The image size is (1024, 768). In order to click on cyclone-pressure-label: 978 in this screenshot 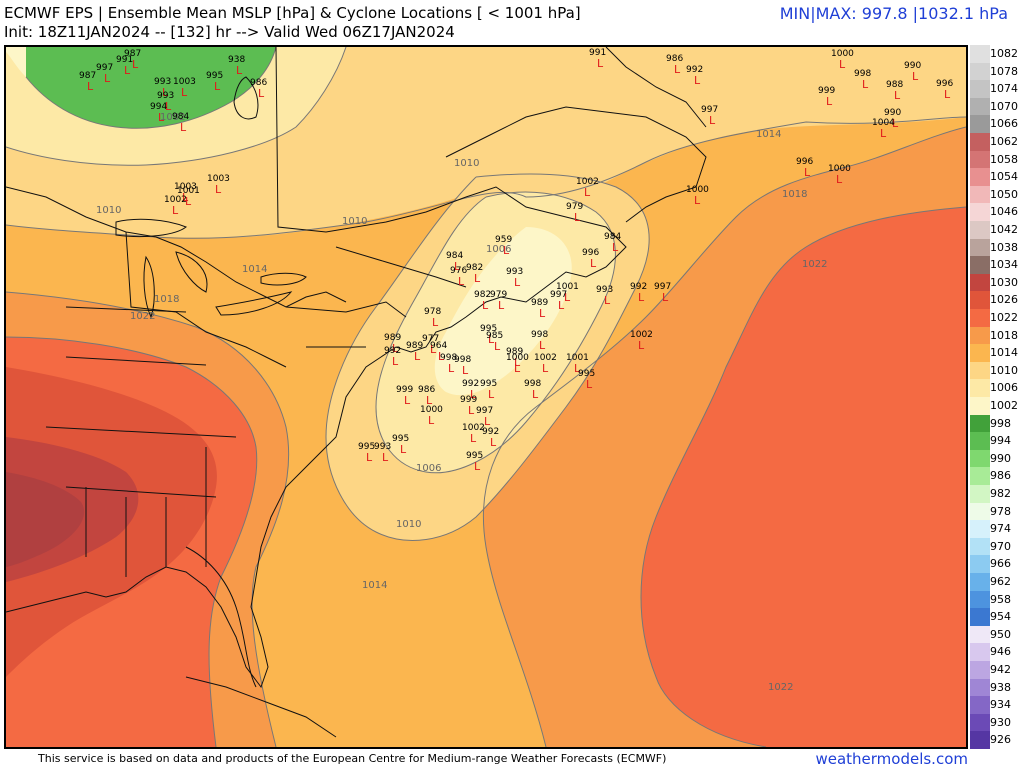, I will do `click(432, 312)`.